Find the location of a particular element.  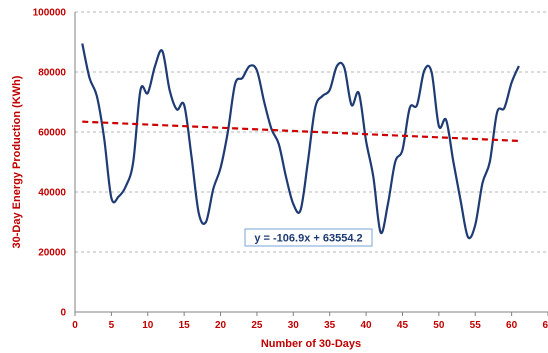

equation-box-border is located at coordinates (308, 237).